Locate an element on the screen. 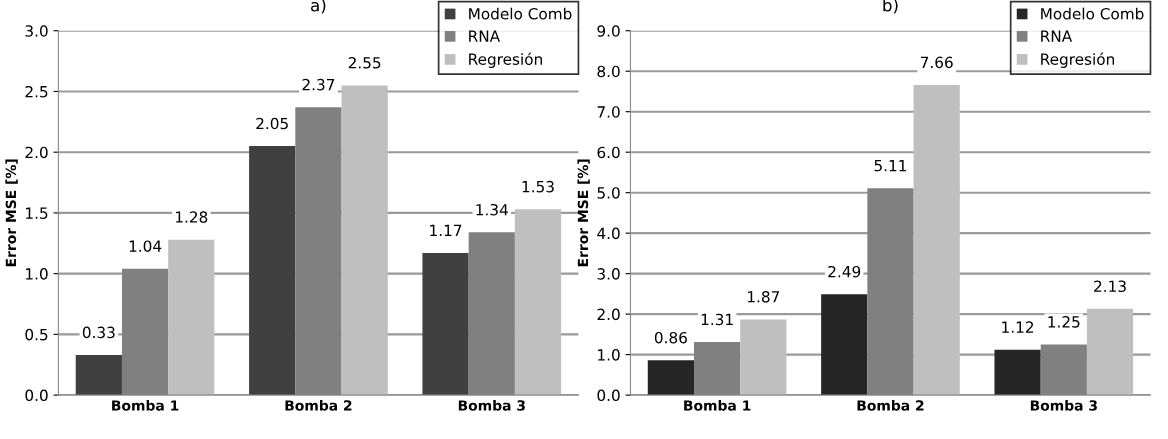 The width and height of the screenshot is (1168, 439). y-tick-label: 0.5 is located at coordinates (36, 334).